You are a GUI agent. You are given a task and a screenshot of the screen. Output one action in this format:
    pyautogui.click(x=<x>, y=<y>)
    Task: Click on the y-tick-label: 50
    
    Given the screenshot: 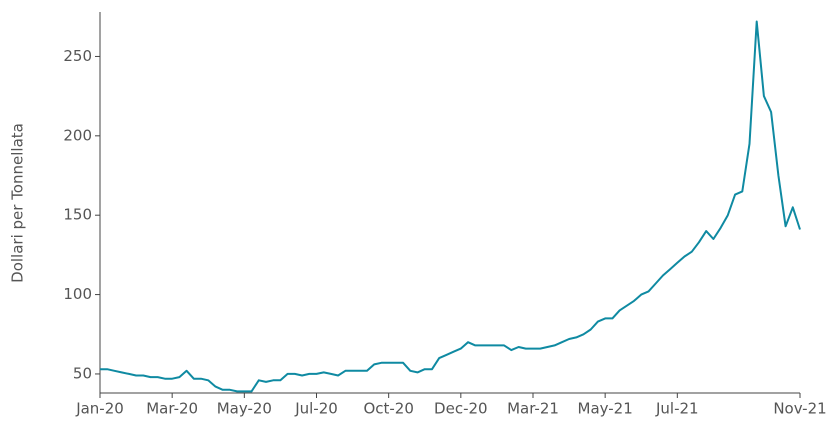 What is the action you would take?
    pyautogui.click(x=82, y=373)
    